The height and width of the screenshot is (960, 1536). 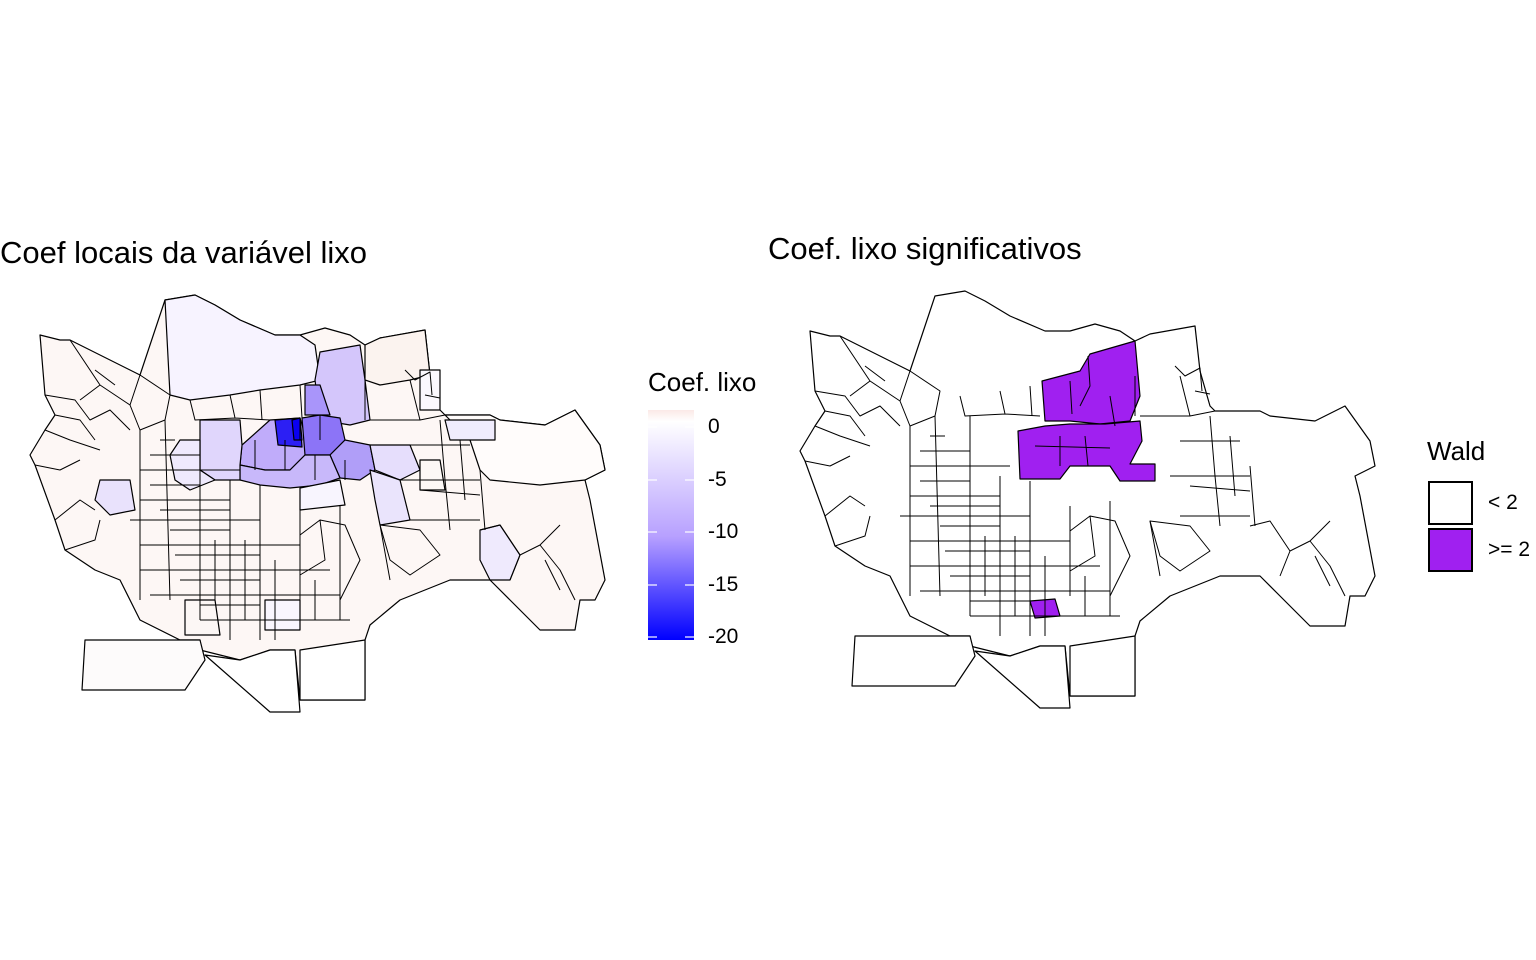 I want to click on legend-key-ge2, so click(x=1450, y=550).